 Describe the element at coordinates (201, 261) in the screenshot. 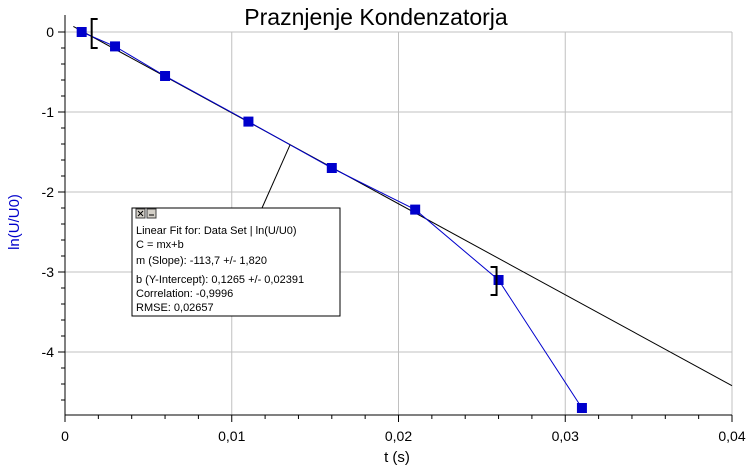

I see `fit-box-line: m (Slope): -113,7 +/- 1,820` at that location.